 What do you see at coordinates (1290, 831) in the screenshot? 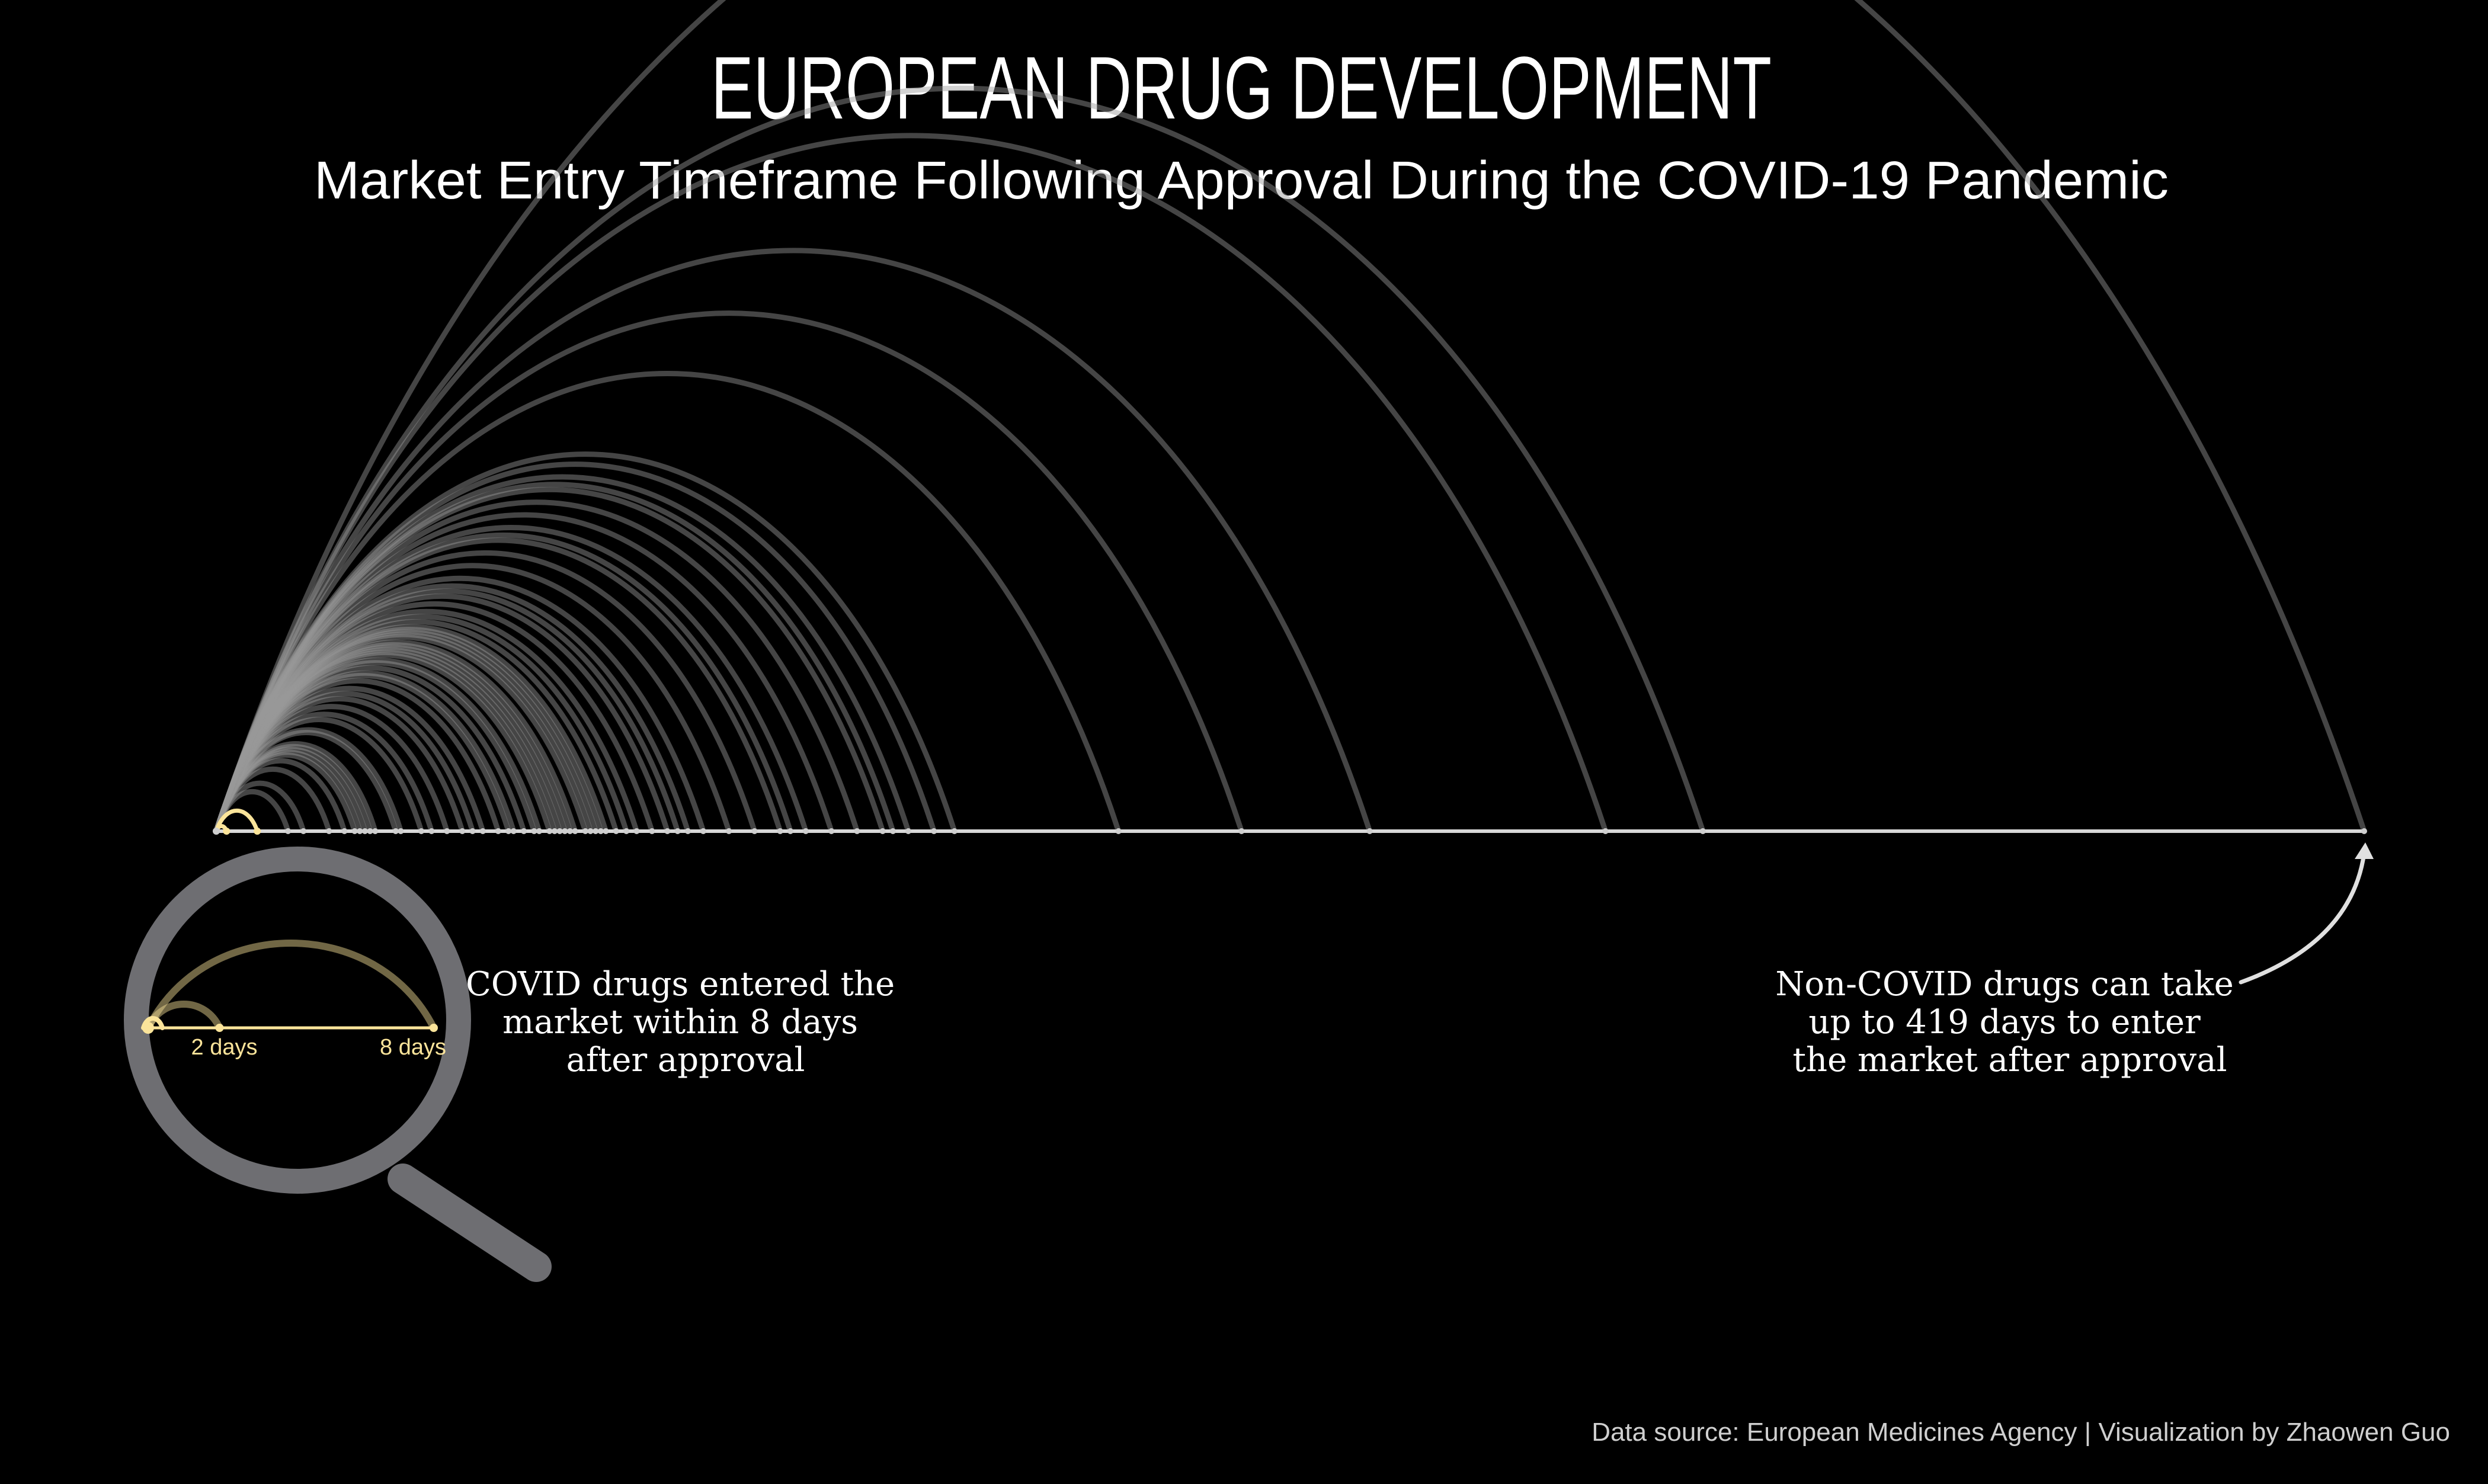
I see `point-series` at bounding box center [1290, 831].